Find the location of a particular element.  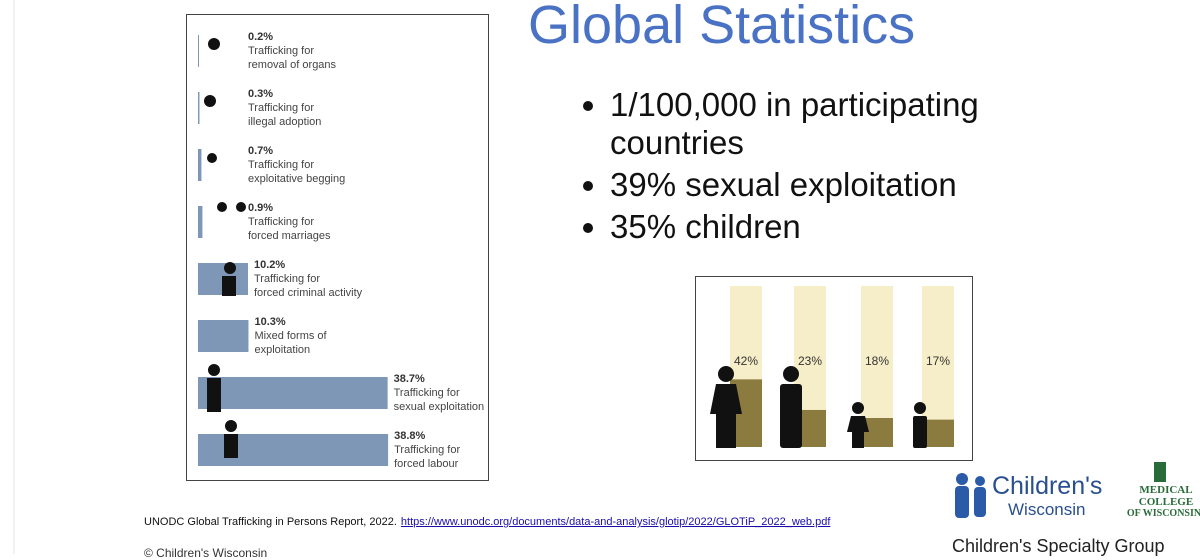

bullet: 35% children is located at coordinates (840, 227).